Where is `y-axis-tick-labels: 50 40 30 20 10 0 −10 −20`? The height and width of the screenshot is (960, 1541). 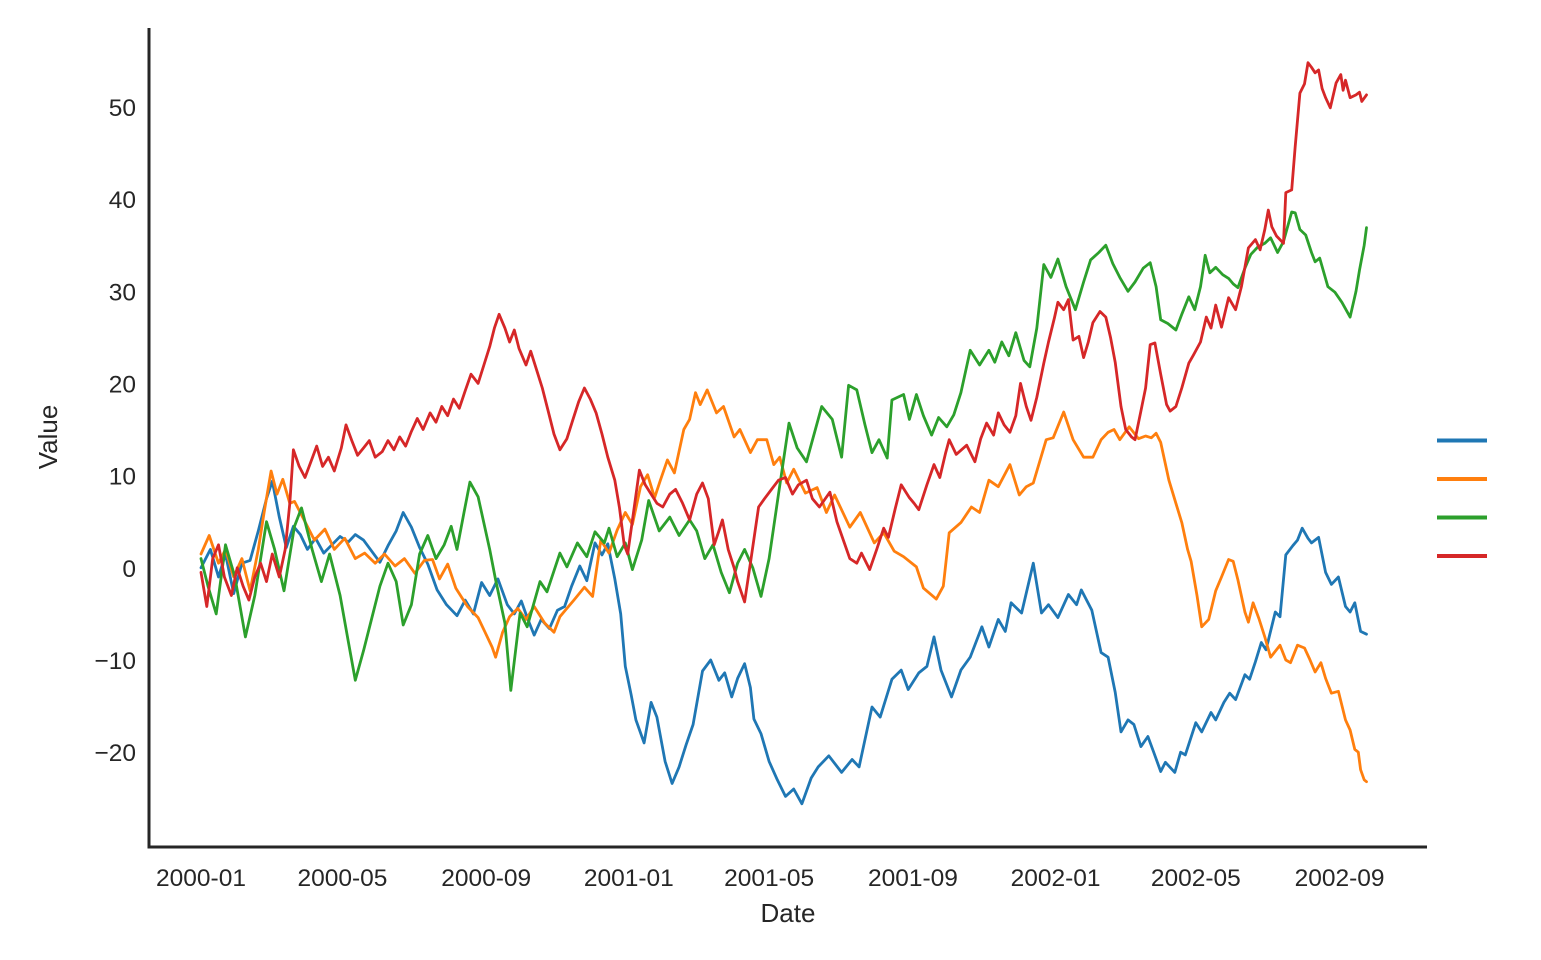 y-axis-tick-labels: 50 40 30 20 10 0 −10 −20 is located at coordinates (115, 431).